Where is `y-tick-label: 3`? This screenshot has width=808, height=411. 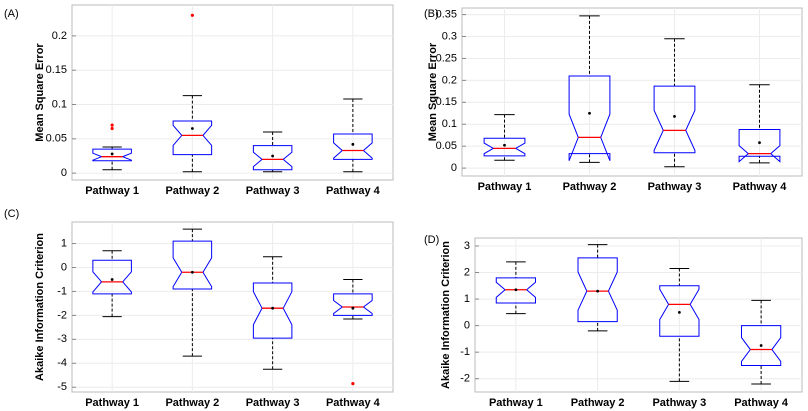 y-tick-label: 3 is located at coordinates (467, 246).